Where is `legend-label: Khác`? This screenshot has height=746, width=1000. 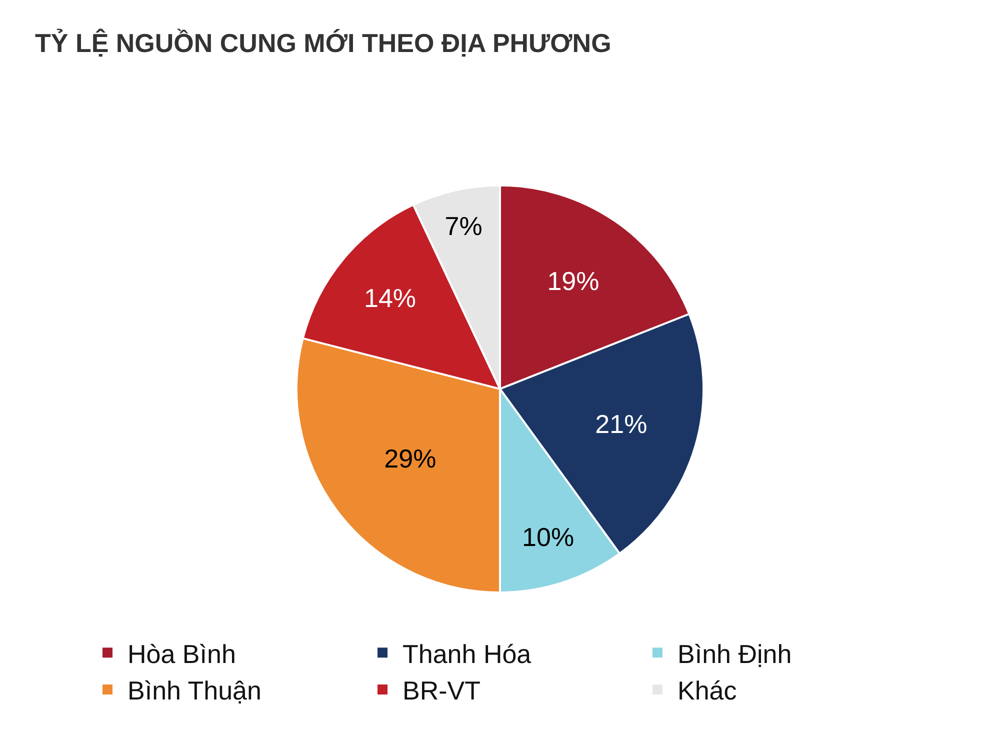
legend-label: Khác is located at coordinates (707, 691).